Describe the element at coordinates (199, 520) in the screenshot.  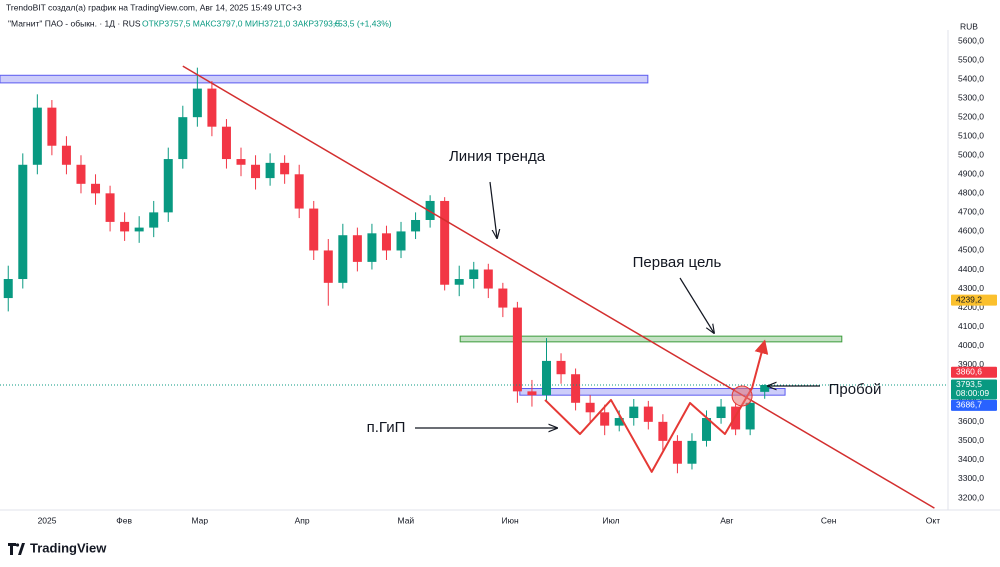
I see `x-tick-label: Мар` at that location.